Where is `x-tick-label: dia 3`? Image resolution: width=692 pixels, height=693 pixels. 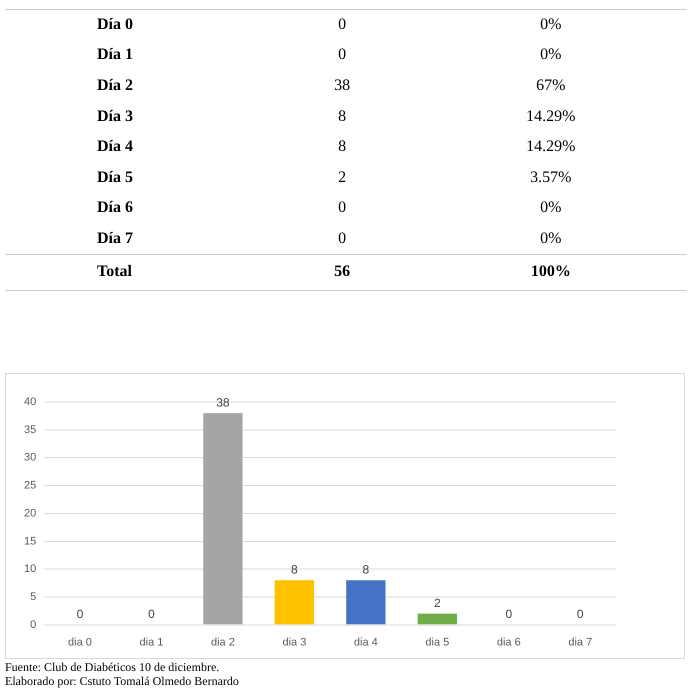
x-tick-label: dia 3 is located at coordinates (294, 642).